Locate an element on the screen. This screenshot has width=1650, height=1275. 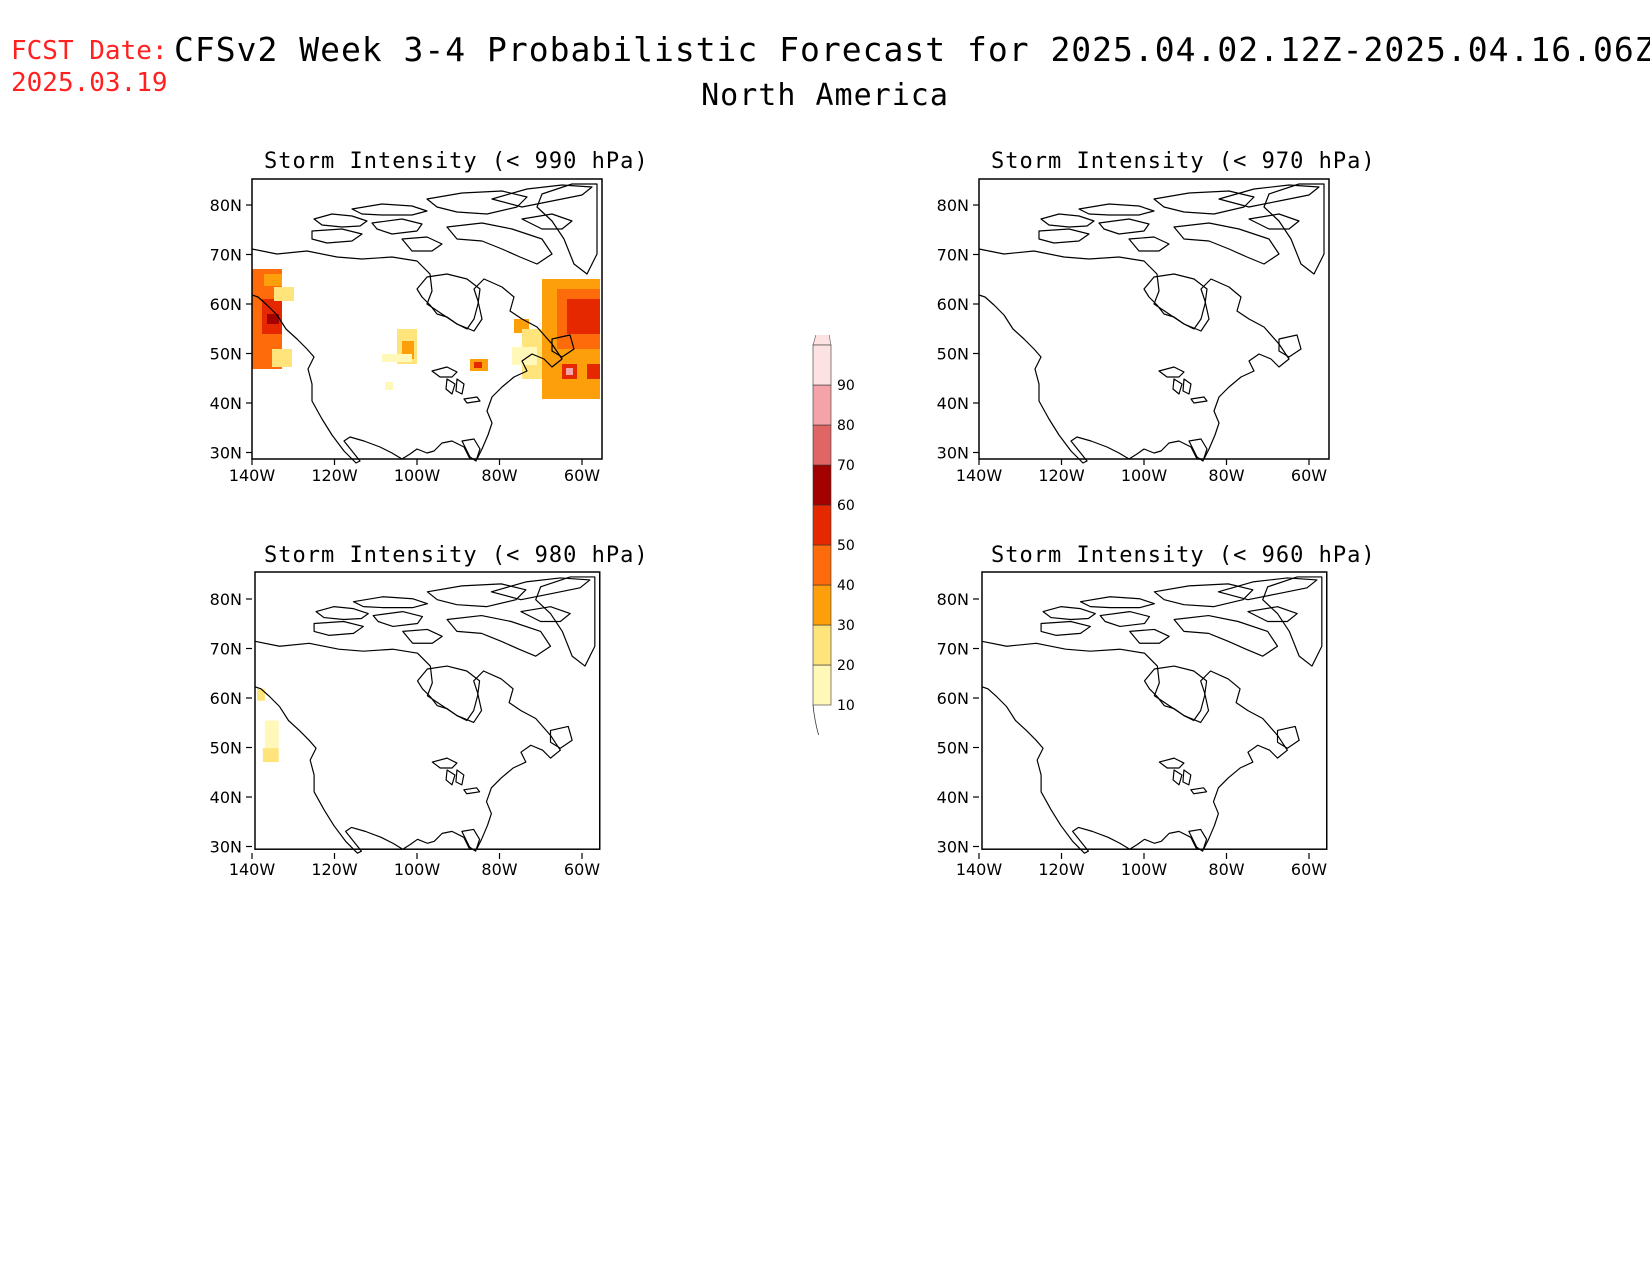
panel-title: Storm Intensity (< 990 hPa) is located at coordinates (456, 161).